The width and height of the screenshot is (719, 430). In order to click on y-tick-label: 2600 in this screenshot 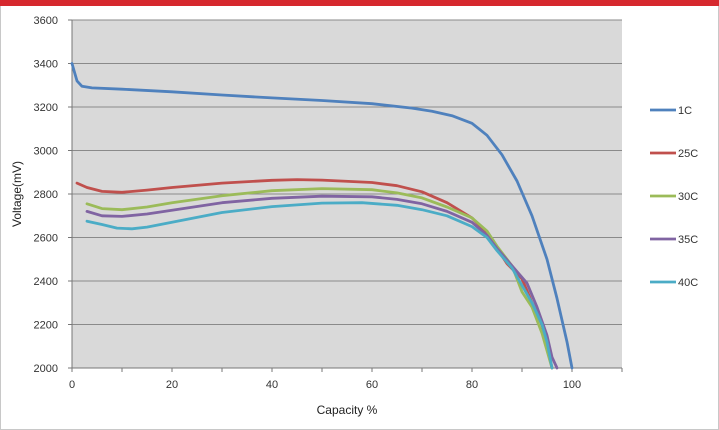, I will do `click(46, 239)`.